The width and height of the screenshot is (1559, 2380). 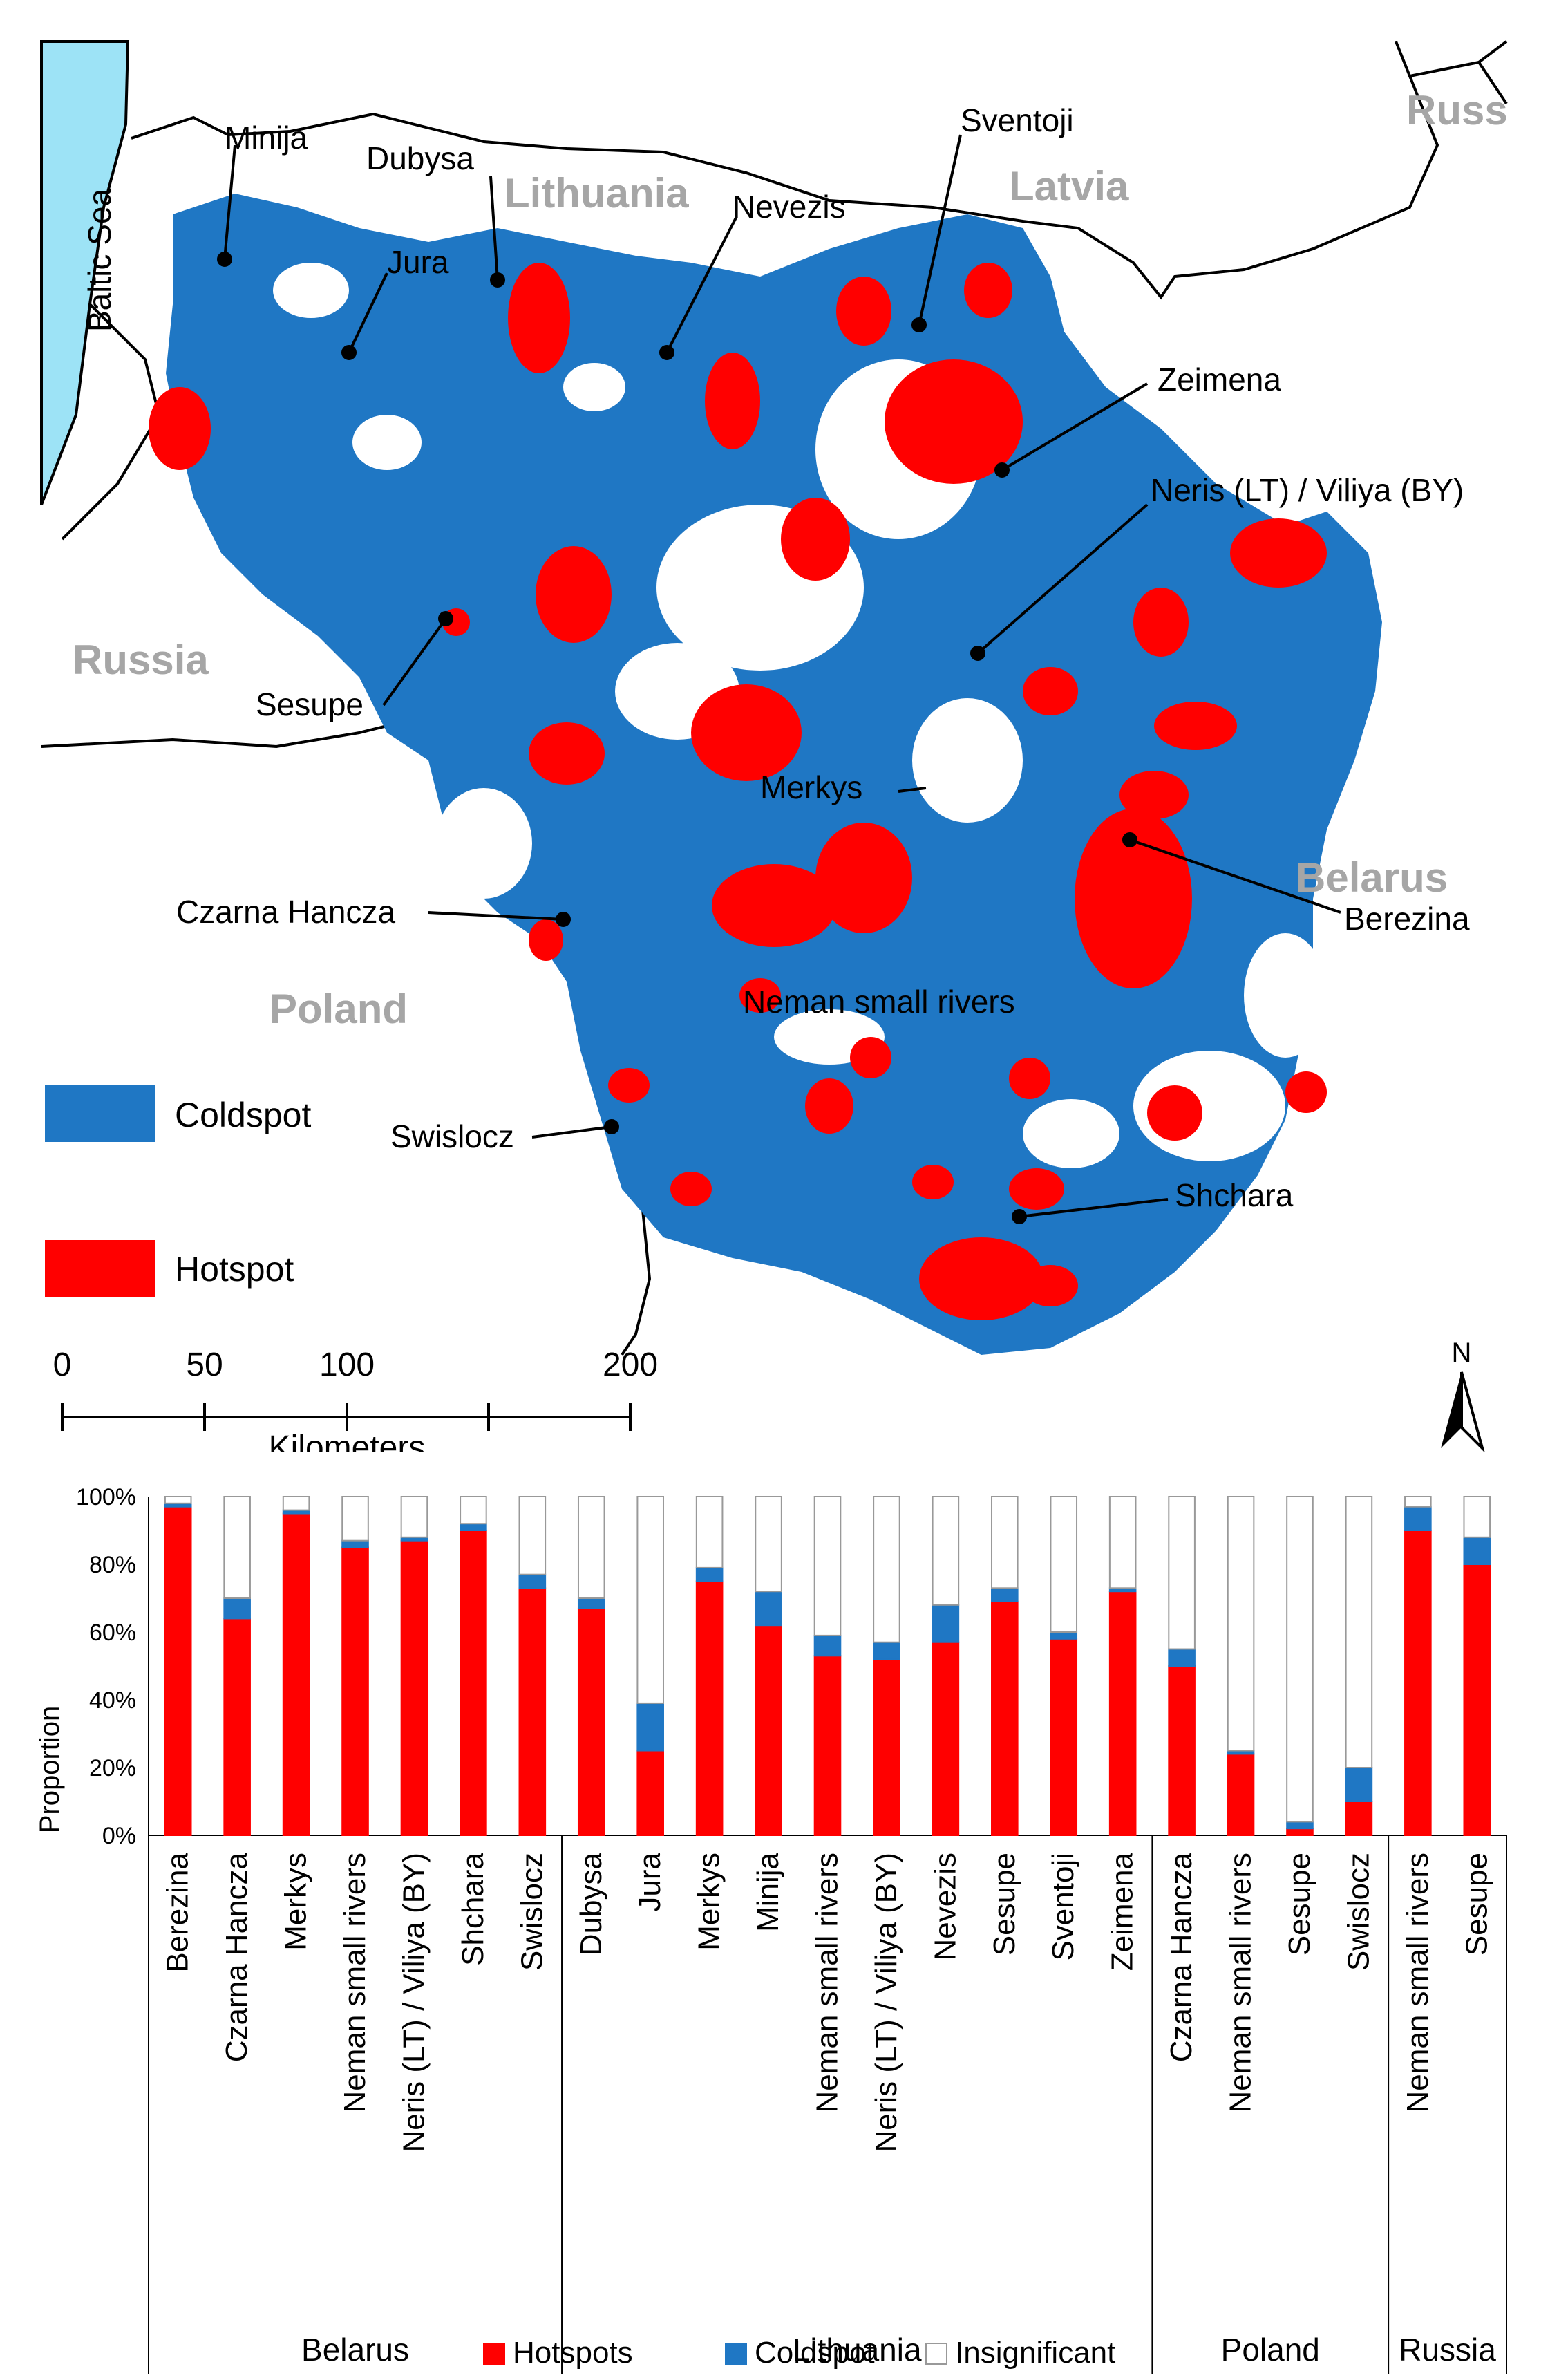 What do you see at coordinates (573, 2353) in the screenshot?
I see `legend-label-hotspots: Hotspots` at bounding box center [573, 2353].